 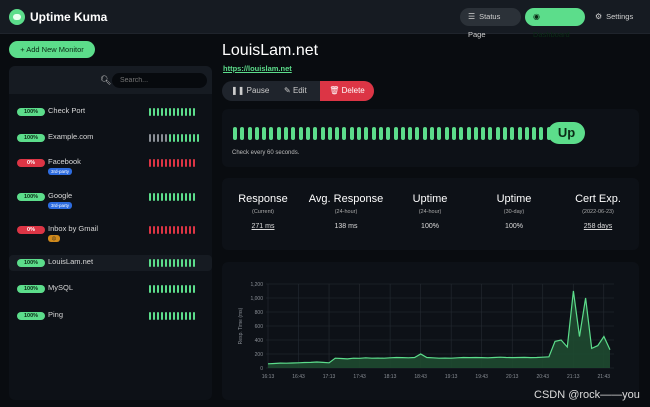 What do you see at coordinates (241, 325) in the screenshot?
I see `y-axis-label: Resp. Time (ms)` at bounding box center [241, 325].